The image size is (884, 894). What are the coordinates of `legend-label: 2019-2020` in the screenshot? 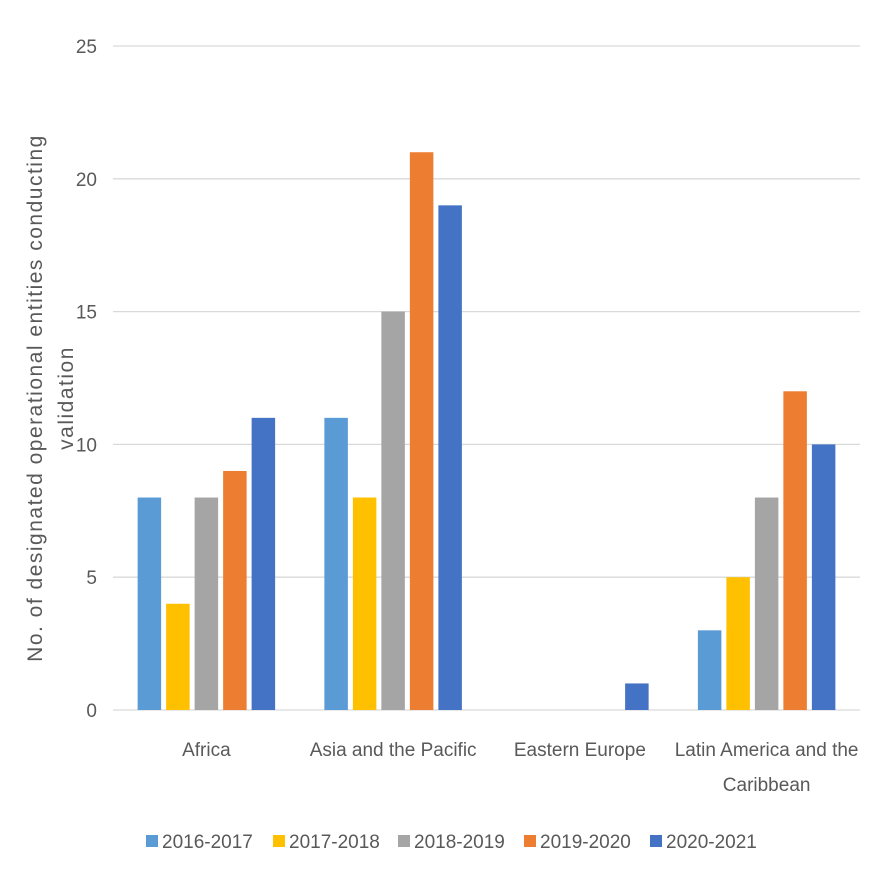 It's located at (585, 842).